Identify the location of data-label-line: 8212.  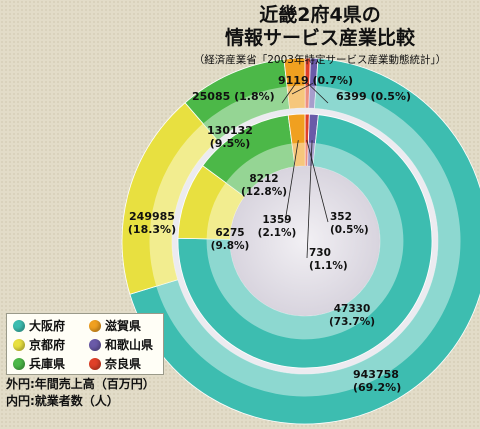
(263, 179).